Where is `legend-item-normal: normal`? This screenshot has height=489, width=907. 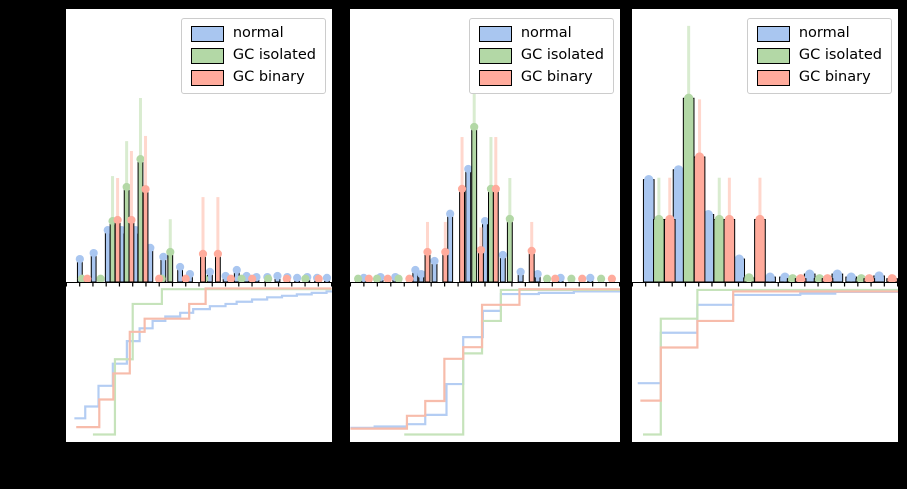 legend-item-normal: normal is located at coordinates (819, 33).